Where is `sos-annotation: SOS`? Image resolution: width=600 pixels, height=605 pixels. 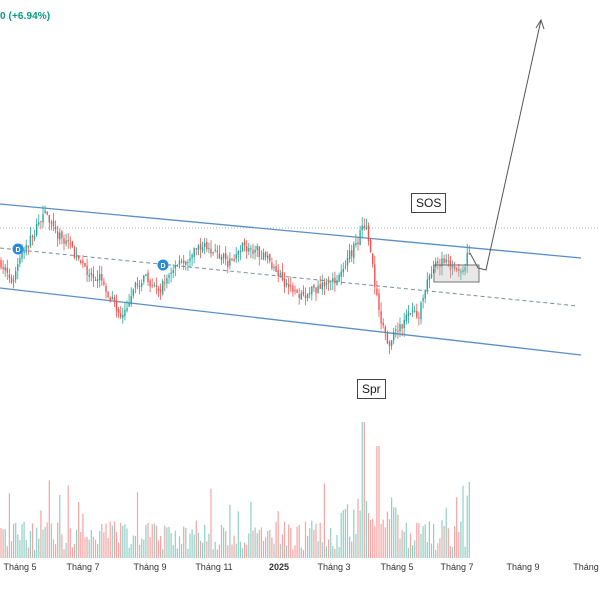
sos-annotation: SOS is located at coordinates (429, 203).